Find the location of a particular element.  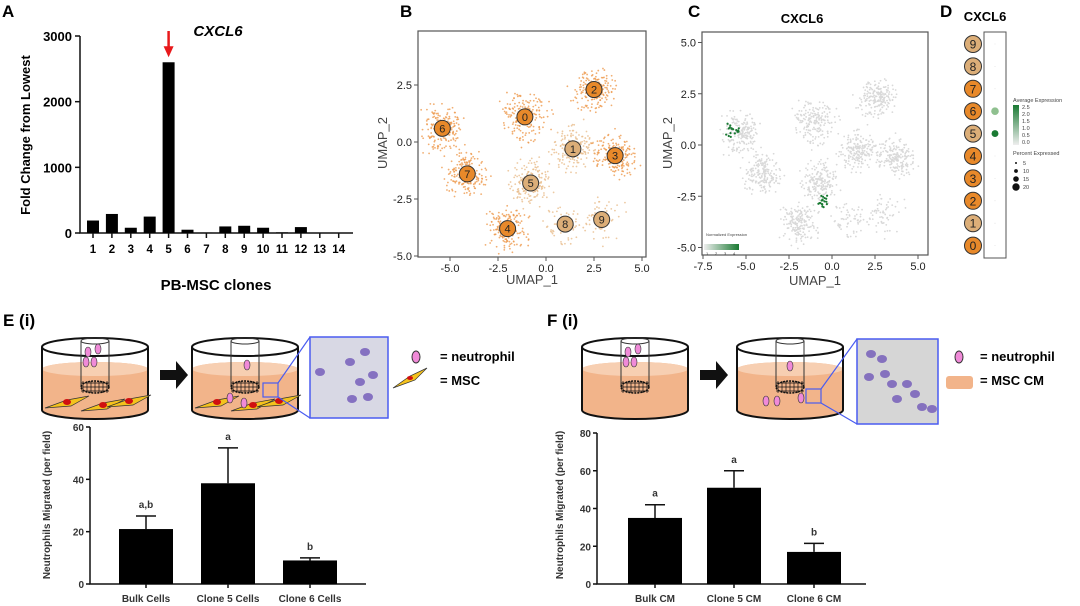

significance-label: a is located at coordinates (655, 494).